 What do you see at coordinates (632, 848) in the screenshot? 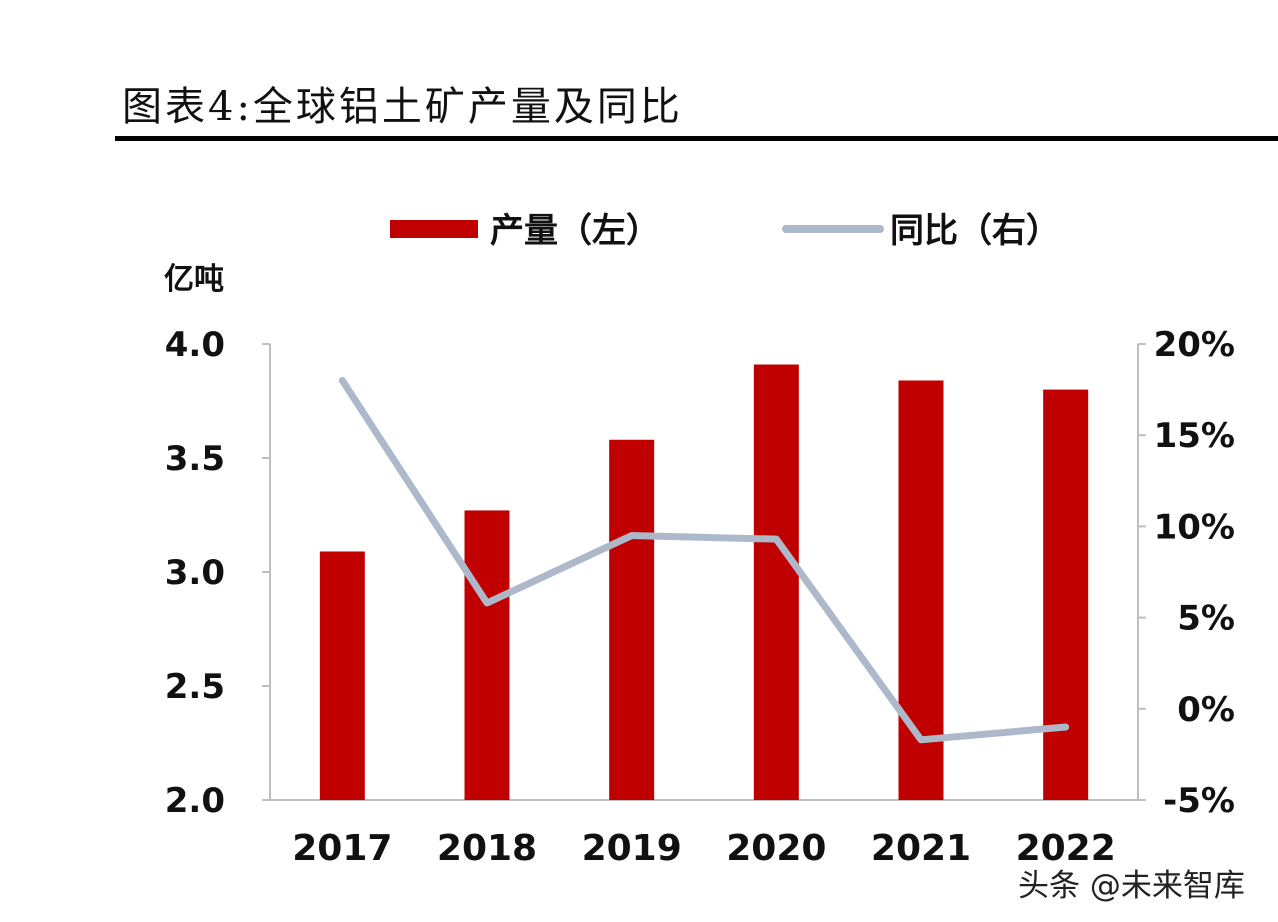
I see `x-tick-label: 2019` at bounding box center [632, 848].